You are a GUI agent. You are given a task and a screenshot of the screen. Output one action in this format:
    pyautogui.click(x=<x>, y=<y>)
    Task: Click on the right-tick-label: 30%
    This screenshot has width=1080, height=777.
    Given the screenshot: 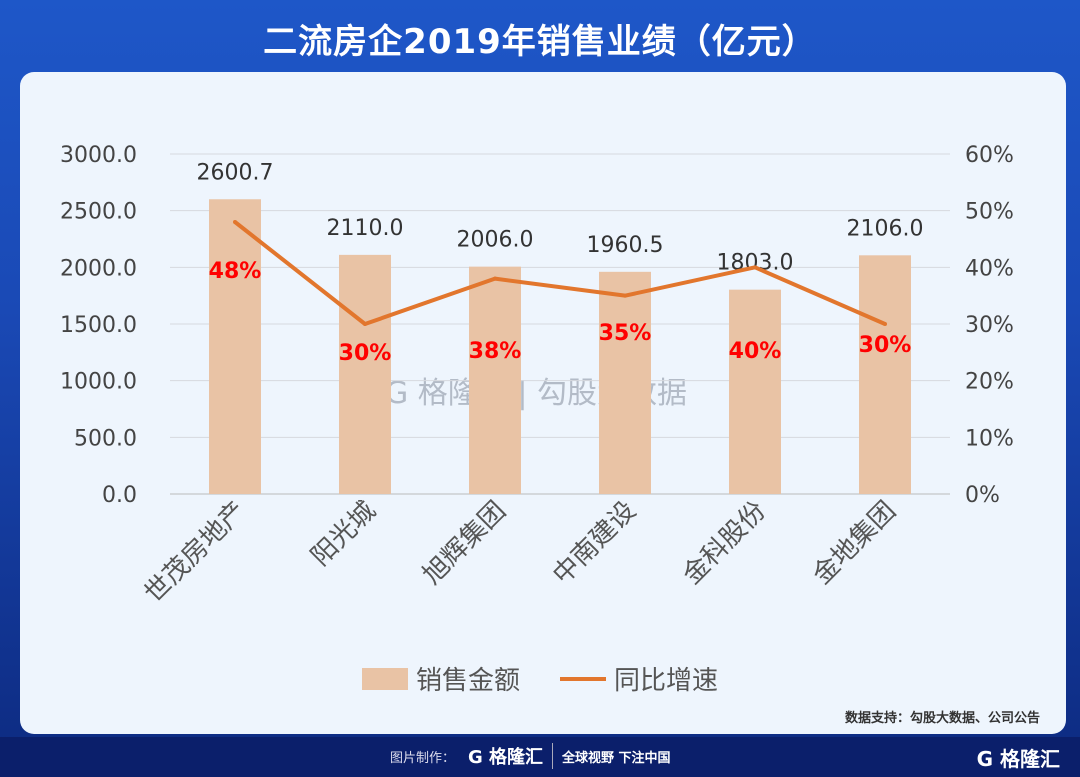 What is the action you would take?
    pyautogui.click(x=989, y=325)
    